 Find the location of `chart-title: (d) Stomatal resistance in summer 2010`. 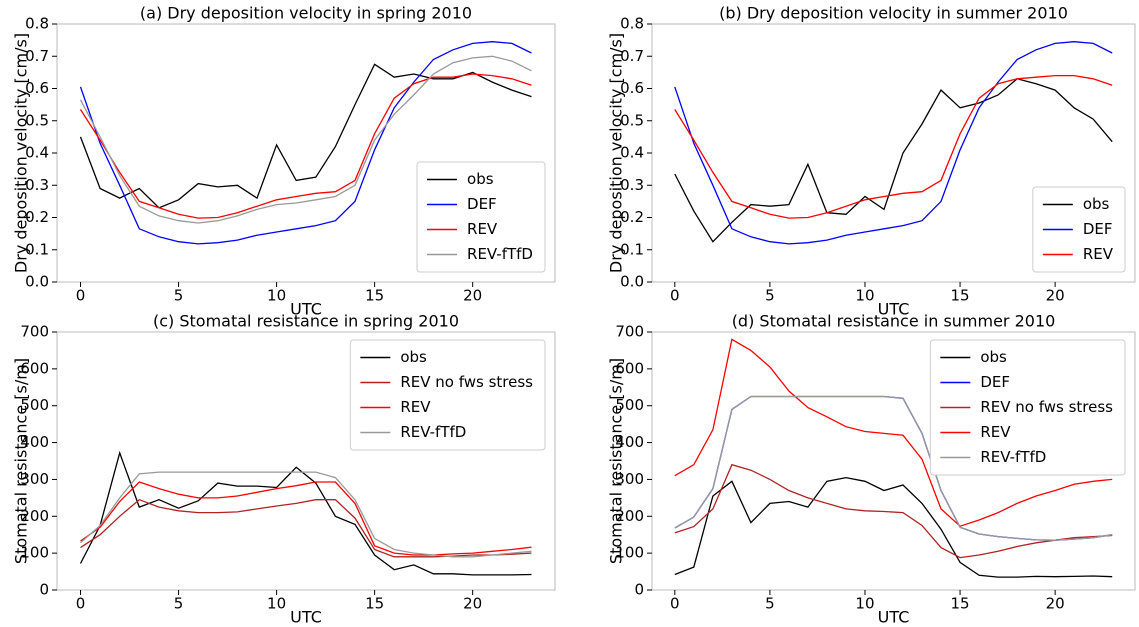

chart-title: (d) Stomatal resistance in summer 2010 is located at coordinates (894, 321).